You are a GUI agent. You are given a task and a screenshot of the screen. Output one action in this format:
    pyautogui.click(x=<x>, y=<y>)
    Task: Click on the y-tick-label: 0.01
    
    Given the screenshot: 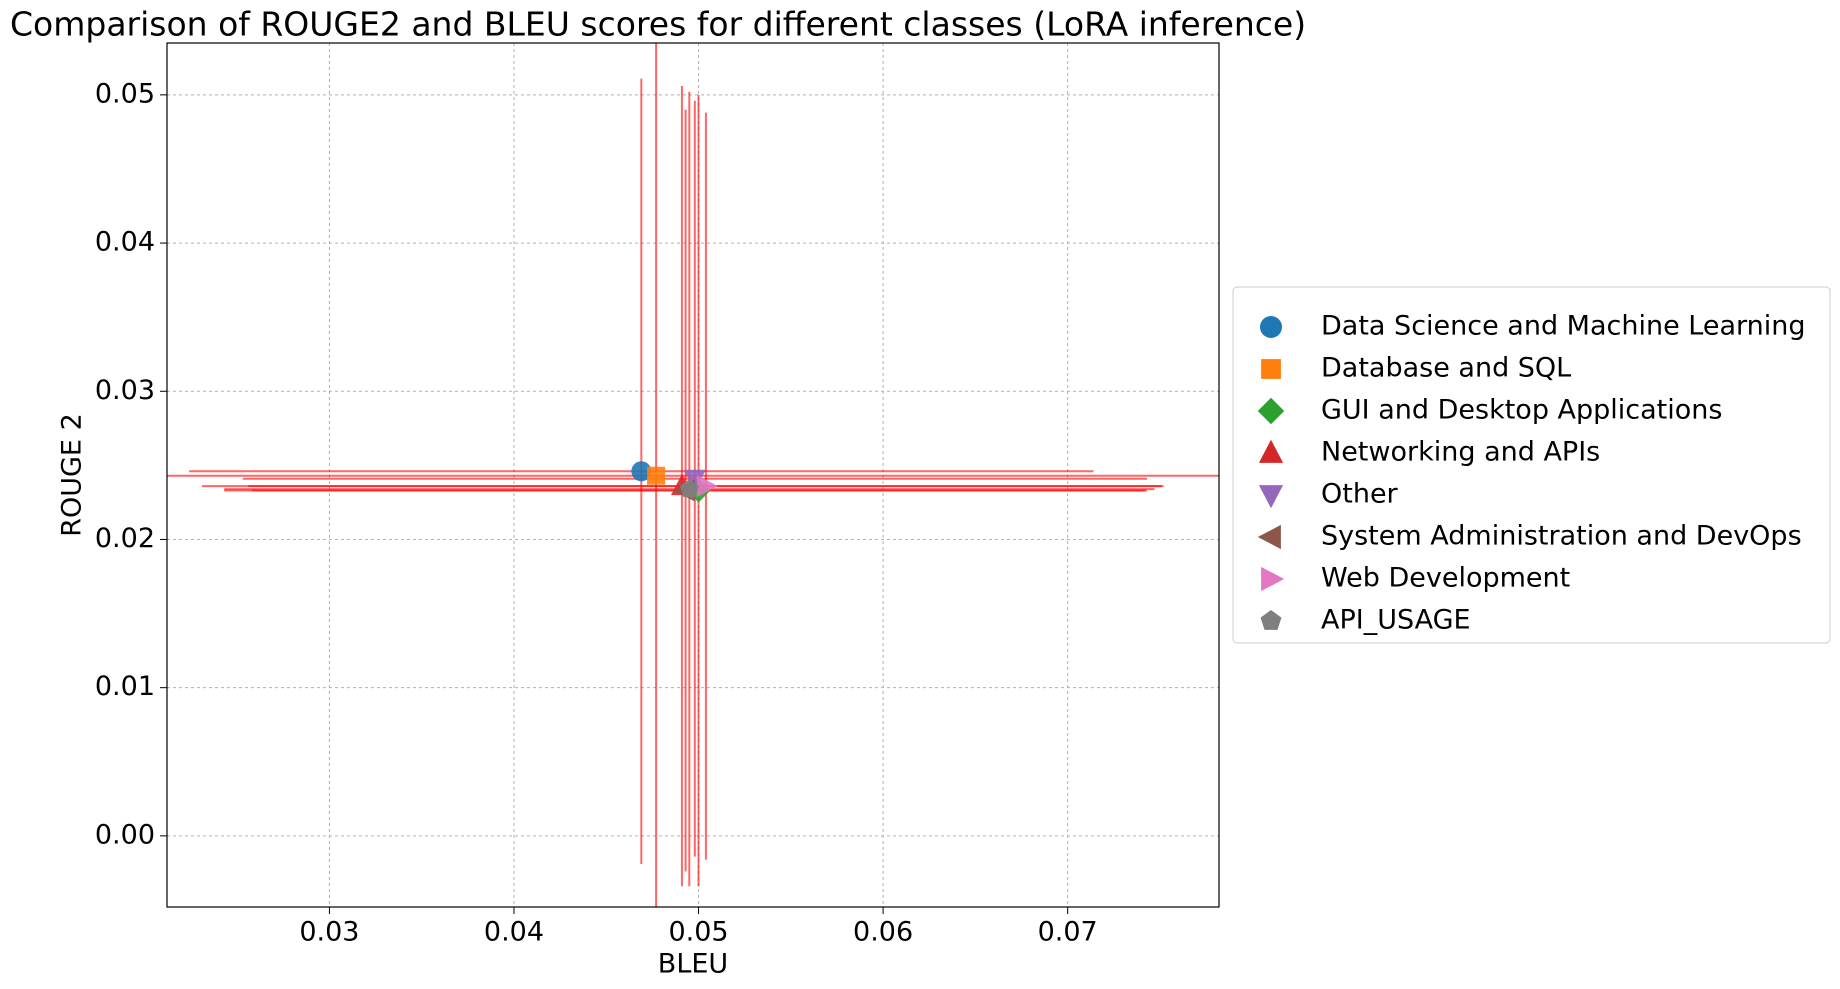 What is the action you would take?
    pyautogui.click(x=125, y=686)
    